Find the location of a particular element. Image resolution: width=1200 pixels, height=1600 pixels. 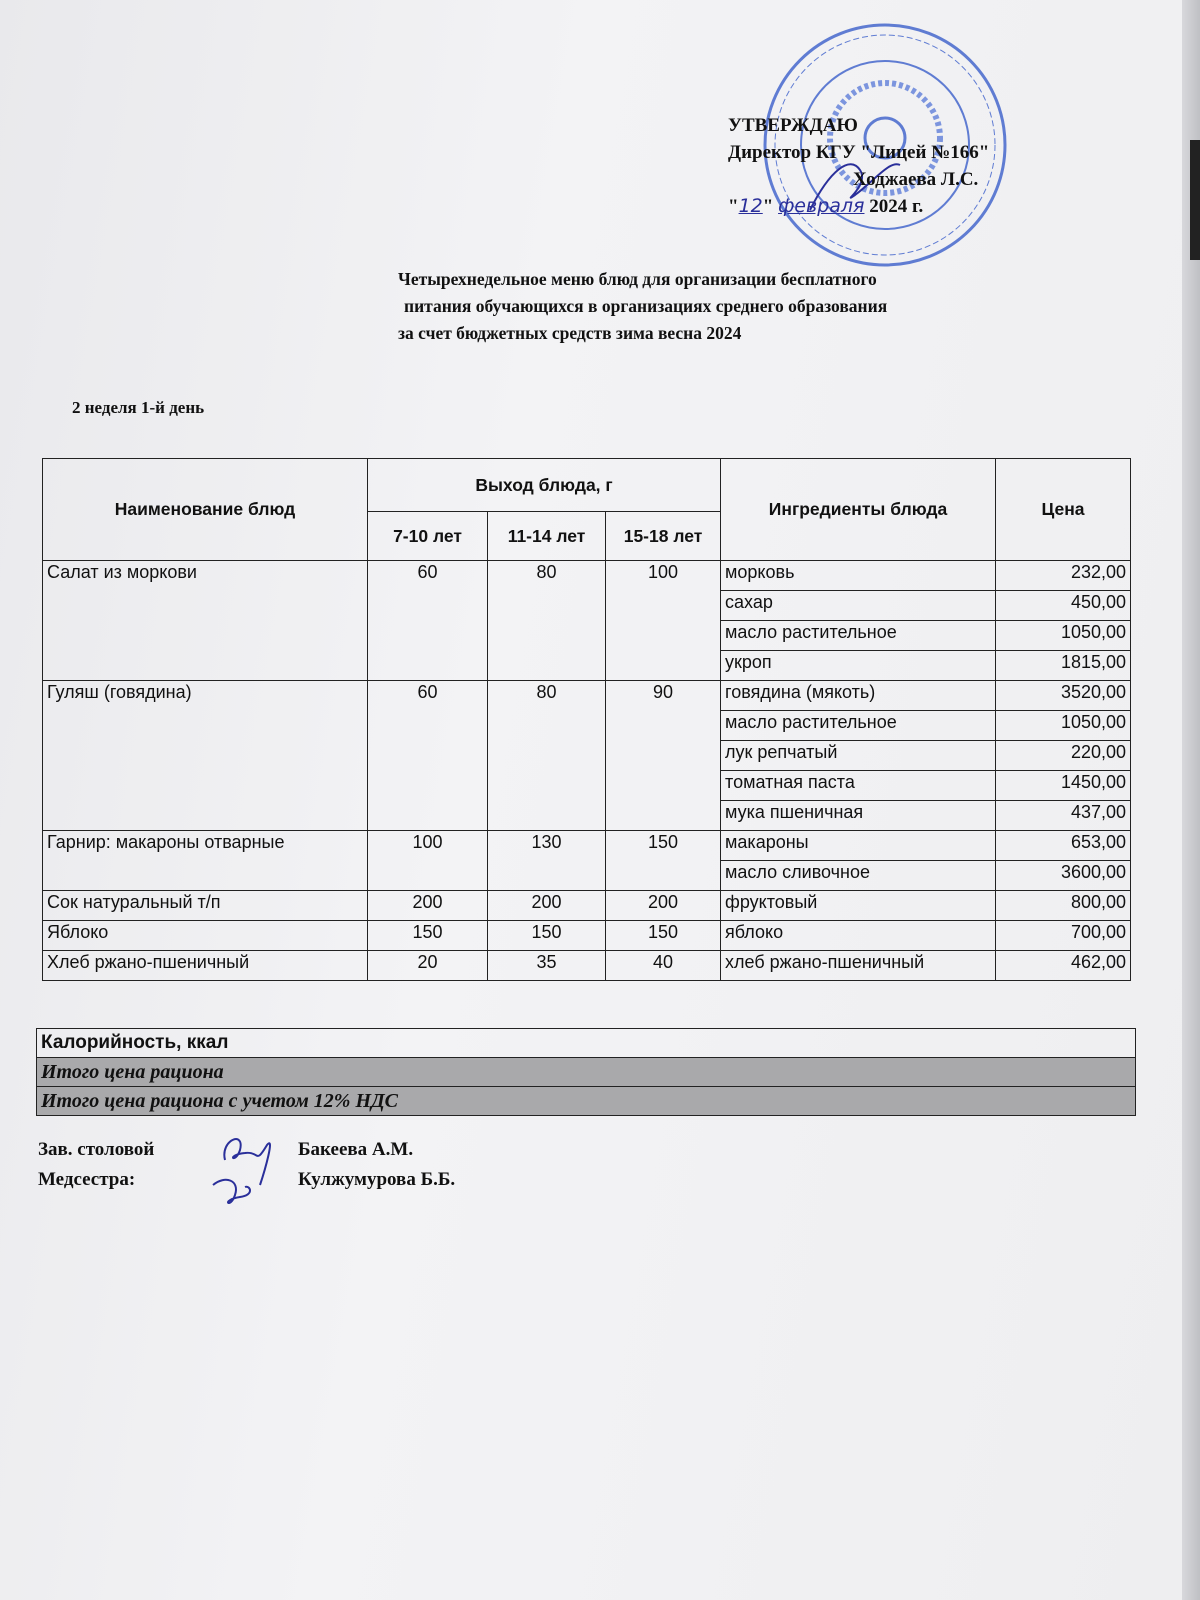

ingredient-name: хлеб ржано-пшеничный is located at coordinates (858, 965).